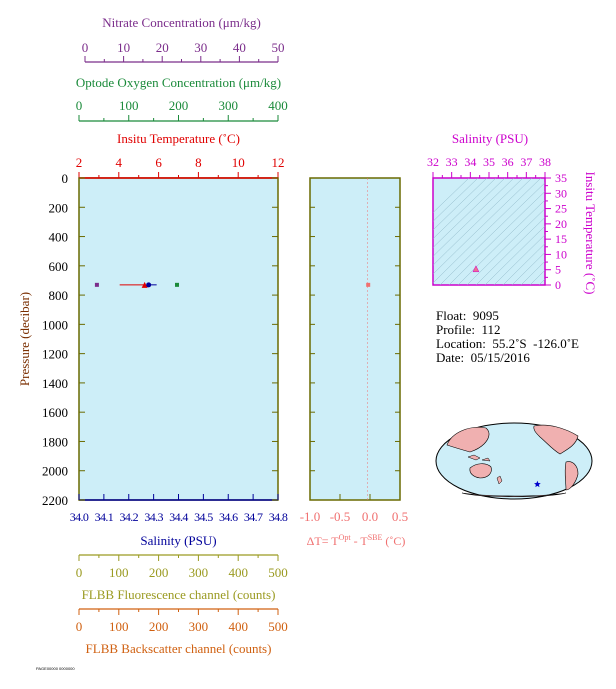  I want to click on map-land-australia, so click(480, 471).